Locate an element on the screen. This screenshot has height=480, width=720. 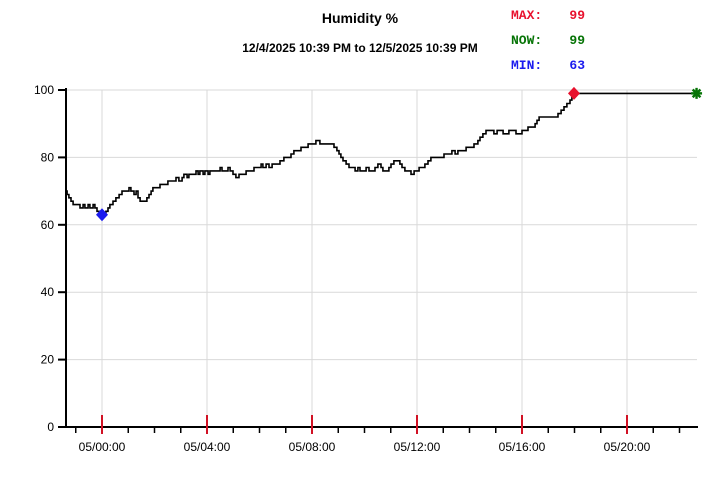
y-tick-label: 100 is located at coordinates (44, 90).